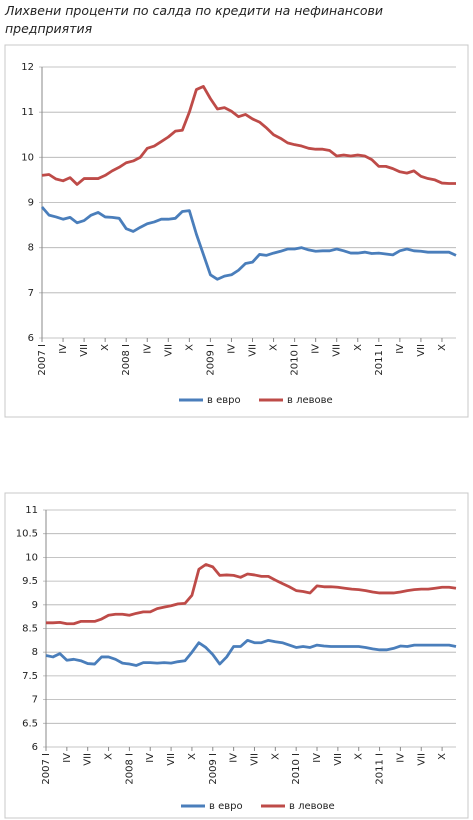  What do you see at coordinates (30, 629) in the screenshot?
I see `y-tick-label: 8.5` at bounding box center [30, 629].